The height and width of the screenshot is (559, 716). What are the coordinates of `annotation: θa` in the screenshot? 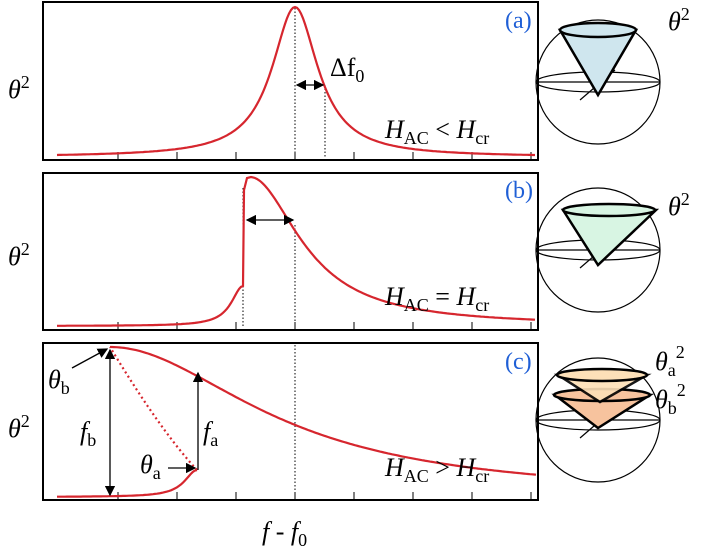 It's located at (150, 466).